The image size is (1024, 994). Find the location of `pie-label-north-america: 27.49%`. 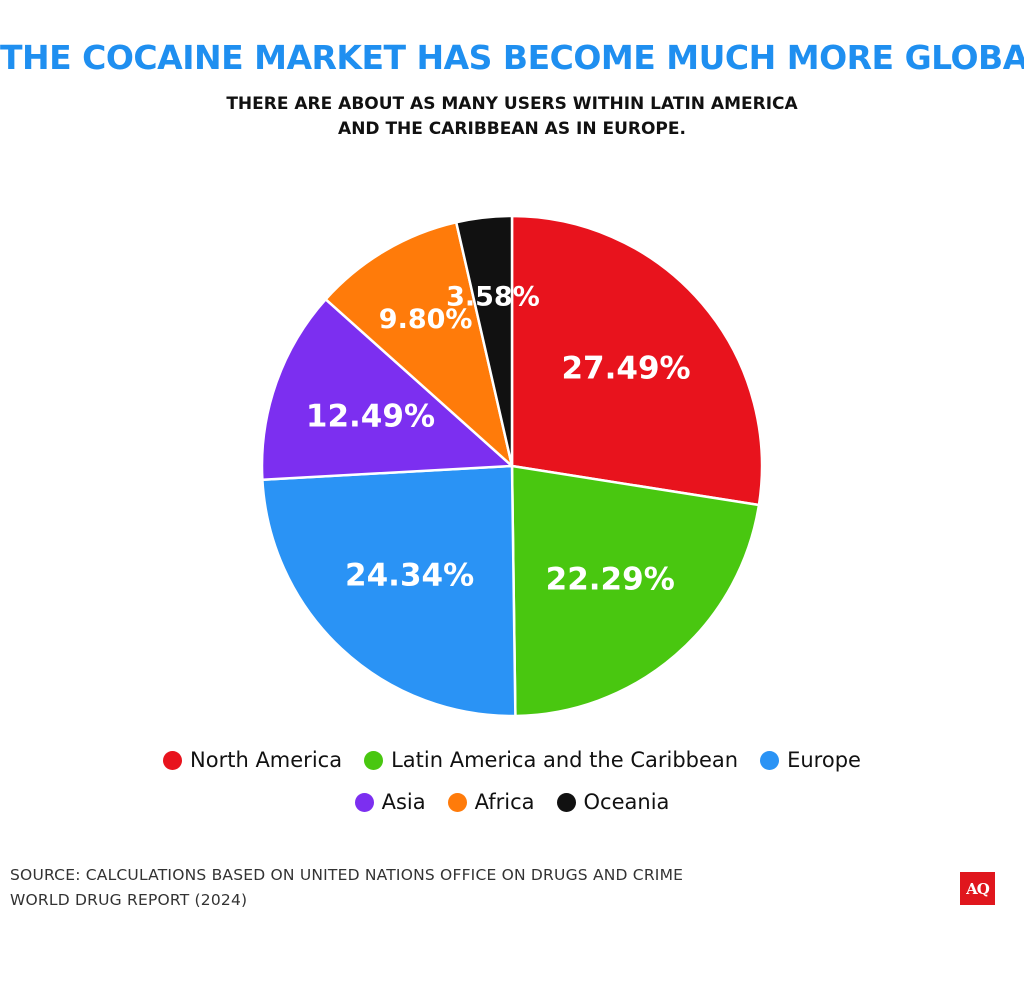

pie-label-north-america: 27.49% is located at coordinates (625, 369).